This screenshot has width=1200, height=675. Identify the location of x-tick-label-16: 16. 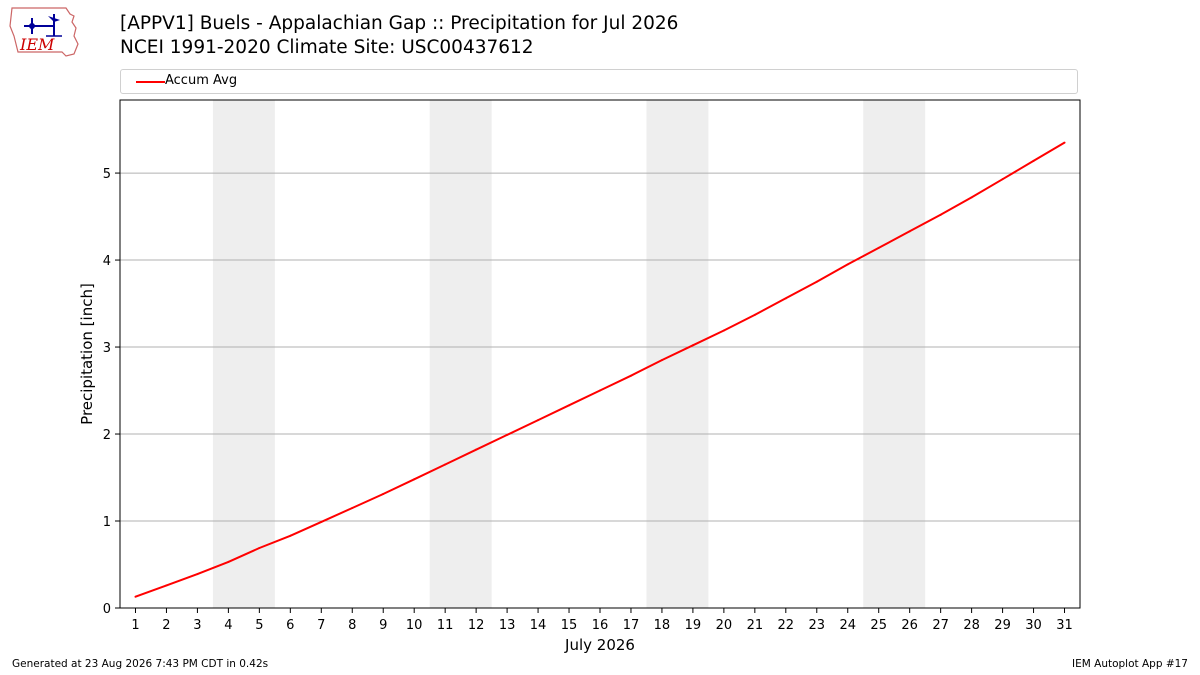
(600, 625).